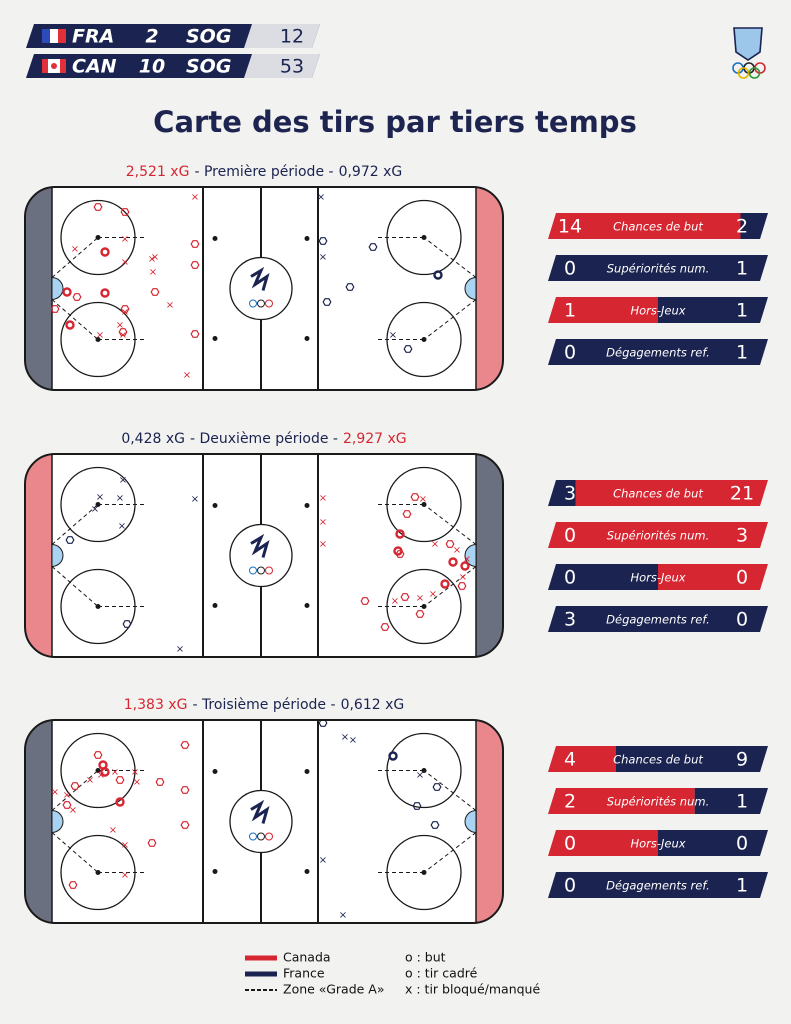 The height and width of the screenshot is (1024, 791). What do you see at coordinates (425, 957) in the screenshot?
I see `legend-goal: o : but` at bounding box center [425, 957].